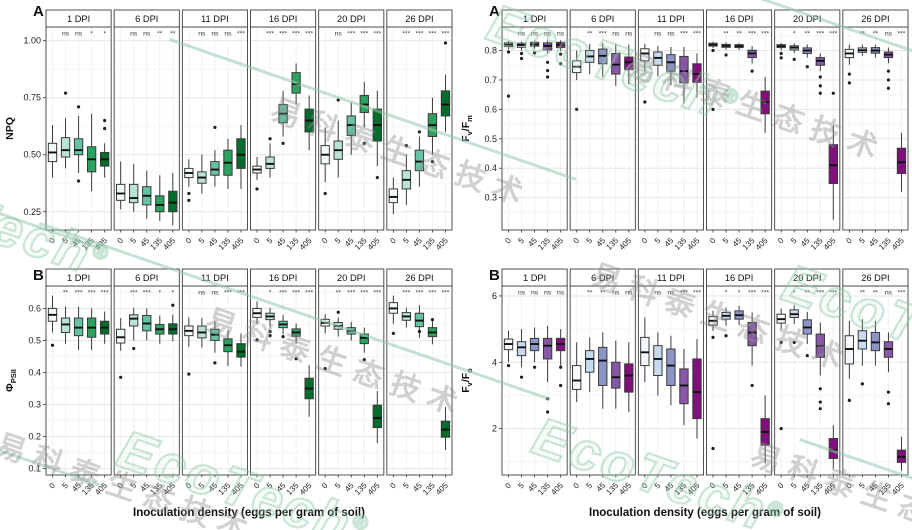 The image size is (912, 530). What do you see at coordinates (34, 437) in the screenshot?
I see `y-tick-label: 0.2` at bounding box center [34, 437].